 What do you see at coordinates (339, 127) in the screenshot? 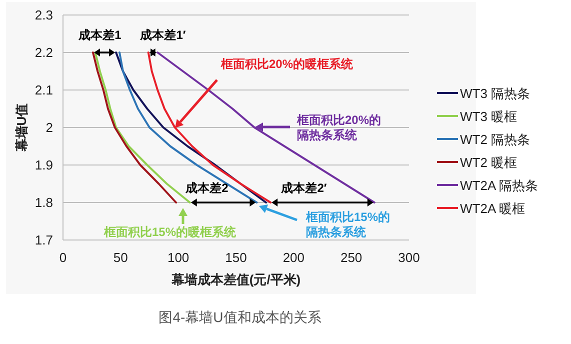
I see `annotation: 框面积比20%的隔热条系统` at bounding box center [339, 127].